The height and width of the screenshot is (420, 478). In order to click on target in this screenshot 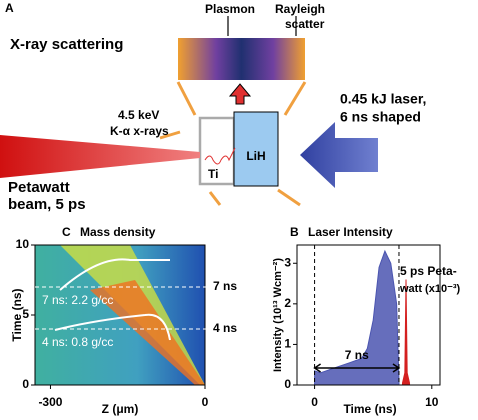, I will do `click(256, 149)`.